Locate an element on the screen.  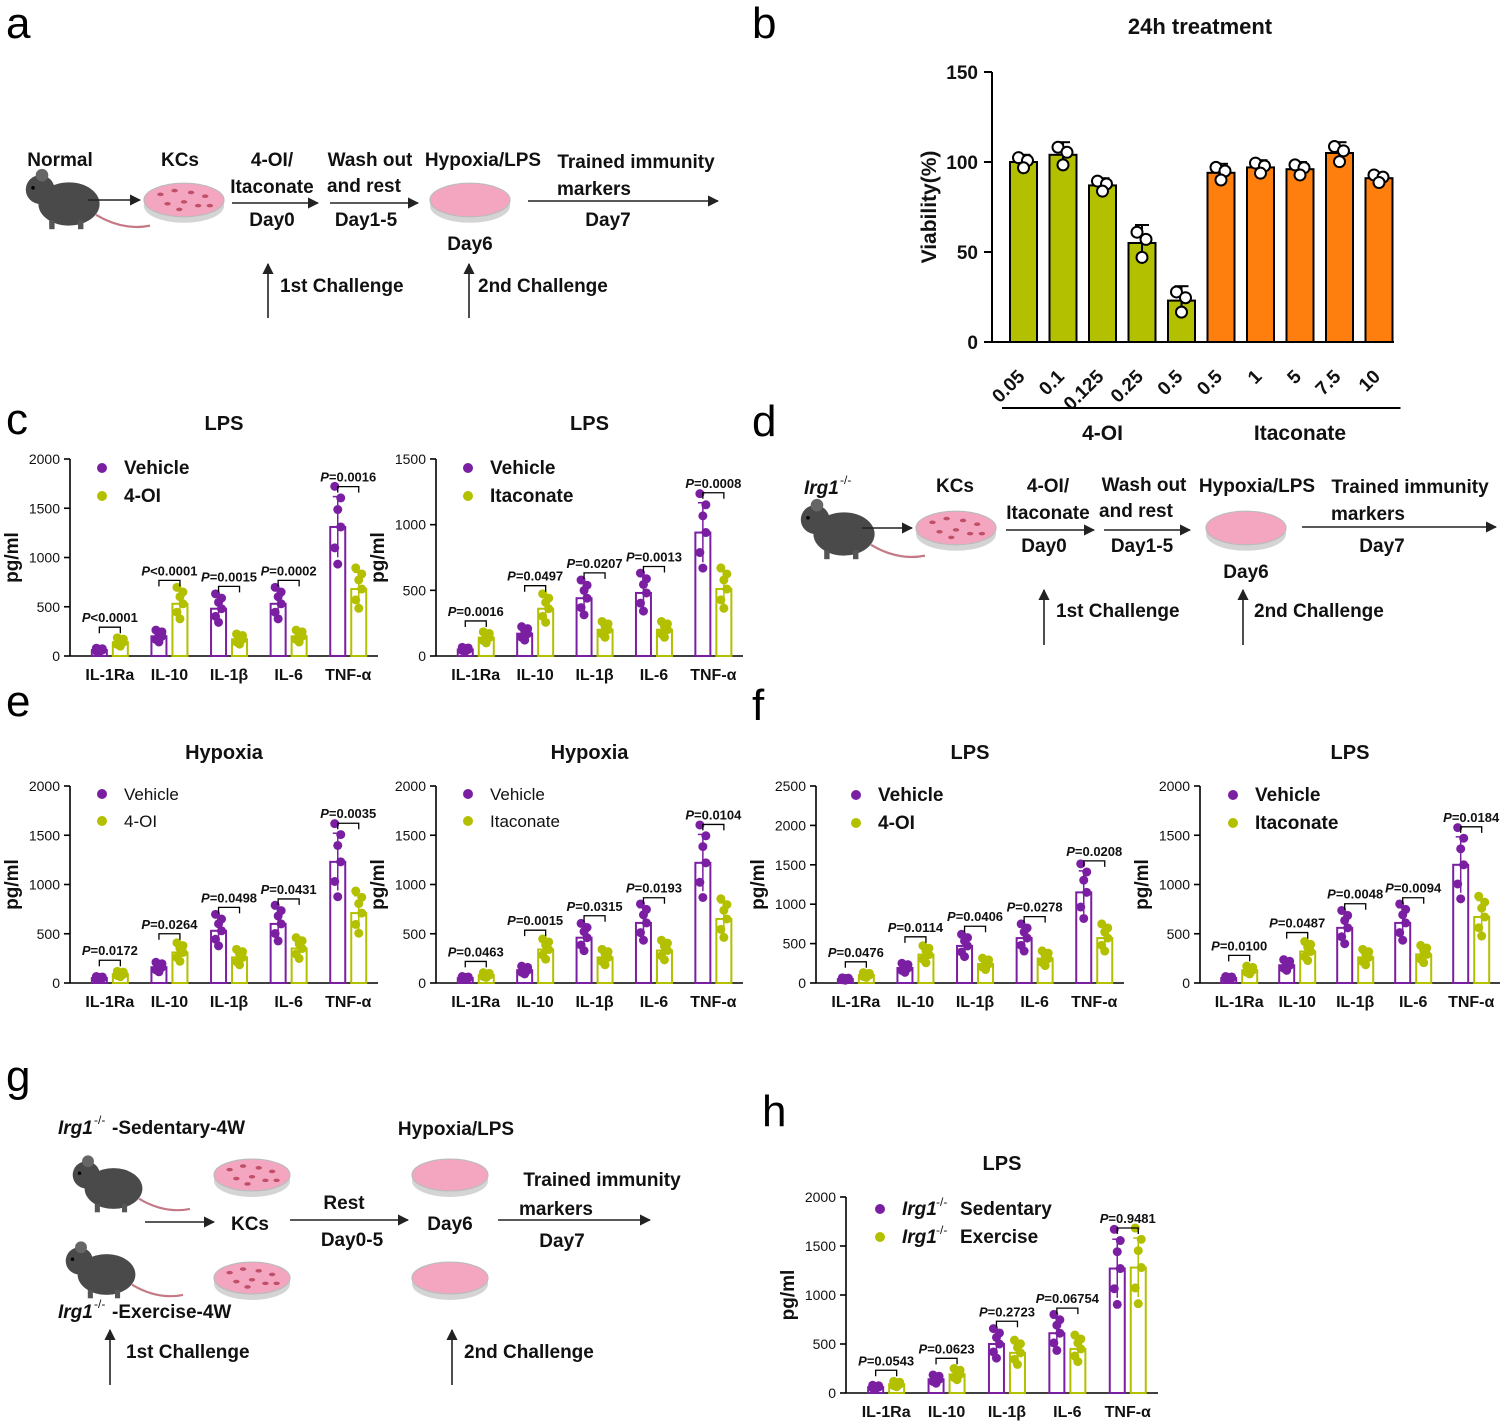
mouse-tail is located at coordinates (123, 221).